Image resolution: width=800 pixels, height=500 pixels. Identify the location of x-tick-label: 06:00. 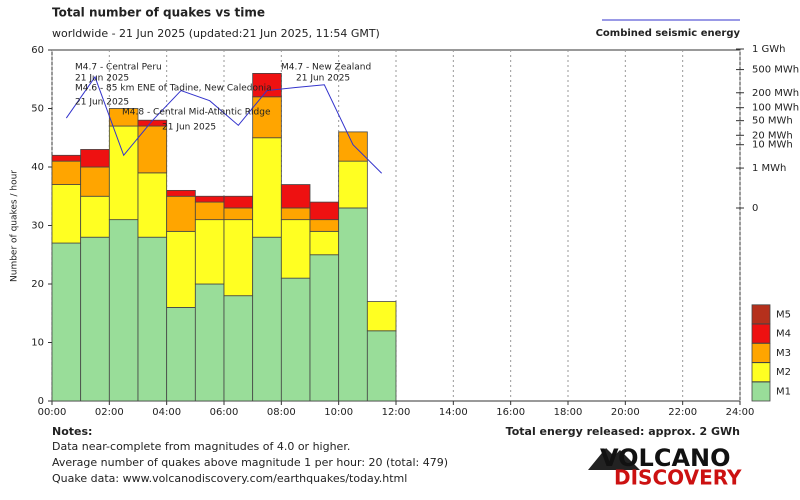
(224, 412).